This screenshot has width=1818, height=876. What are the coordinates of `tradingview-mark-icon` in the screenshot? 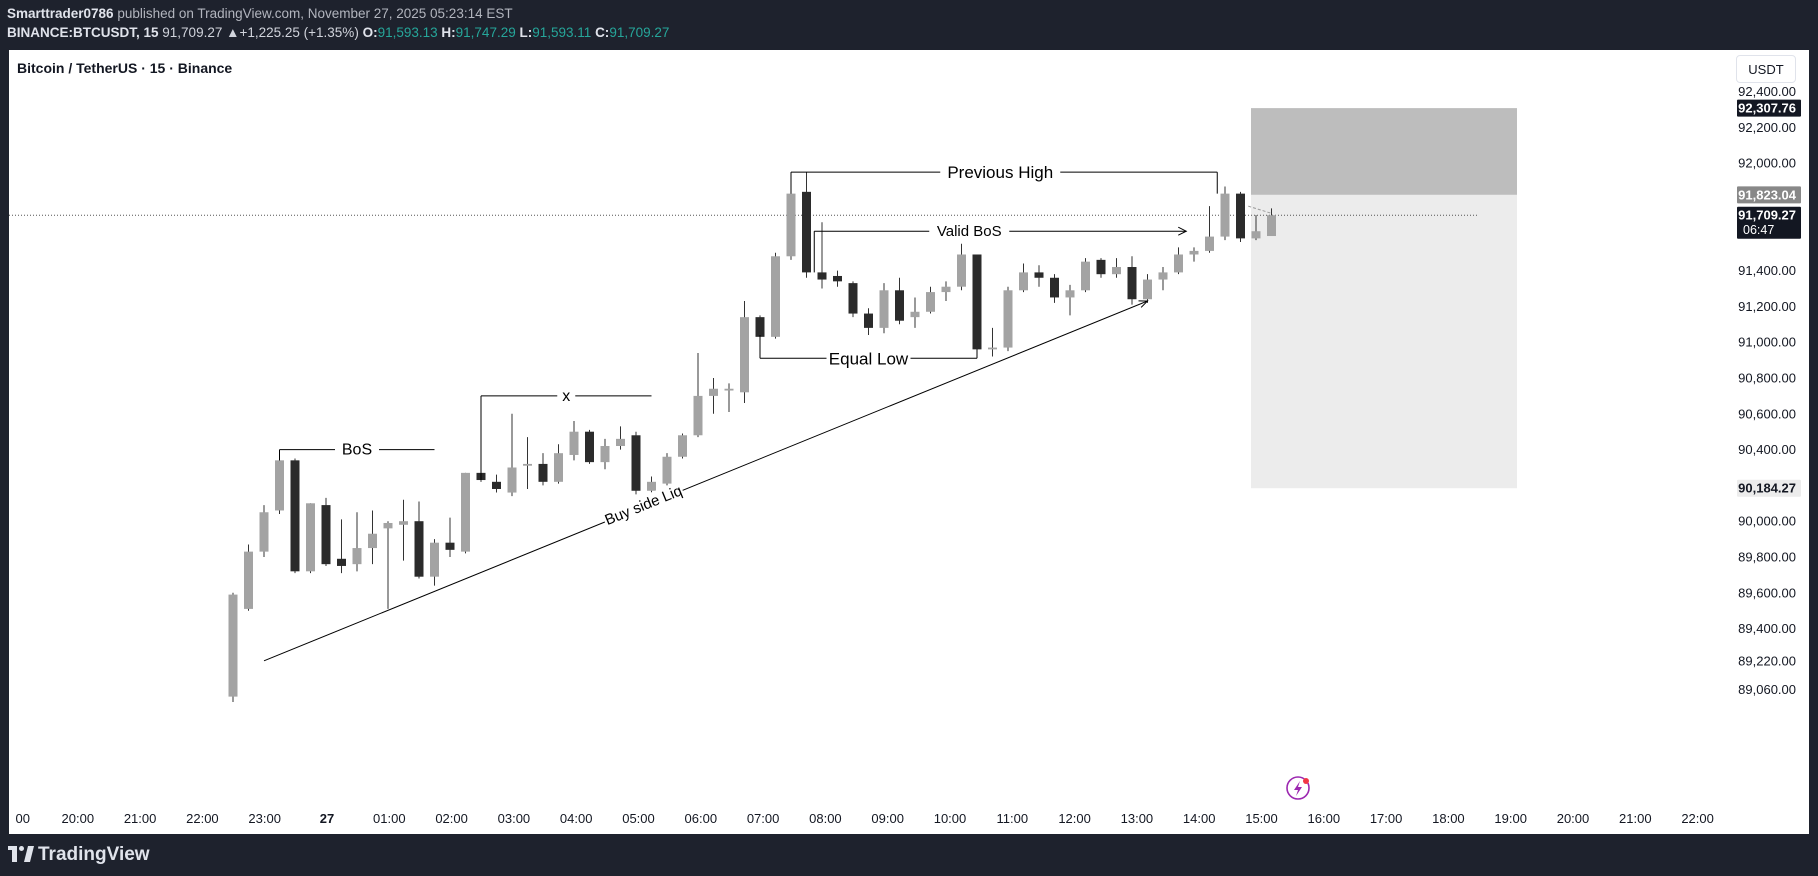 It's located at (21, 854).